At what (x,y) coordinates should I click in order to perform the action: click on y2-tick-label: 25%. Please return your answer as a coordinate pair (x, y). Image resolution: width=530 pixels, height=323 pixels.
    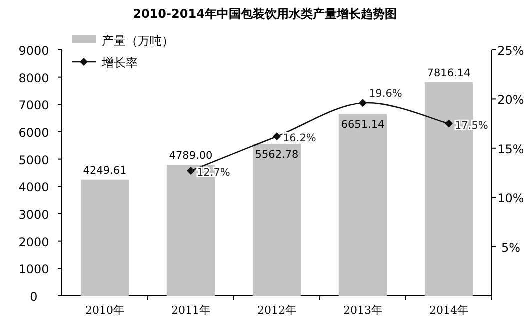
    Looking at the image, I should click on (511, 51).